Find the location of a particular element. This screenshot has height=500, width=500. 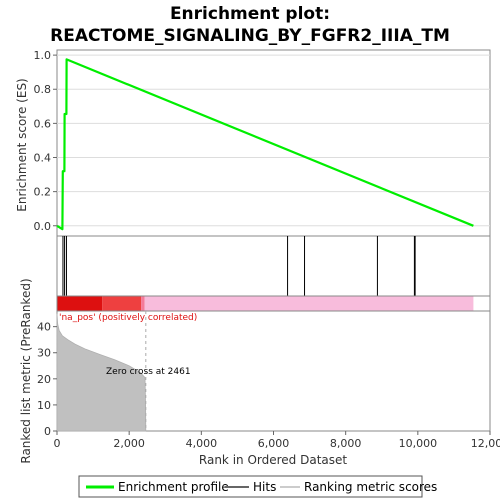

es-y-tick-label-4: 0.8 is located at coordinates (43, 89).